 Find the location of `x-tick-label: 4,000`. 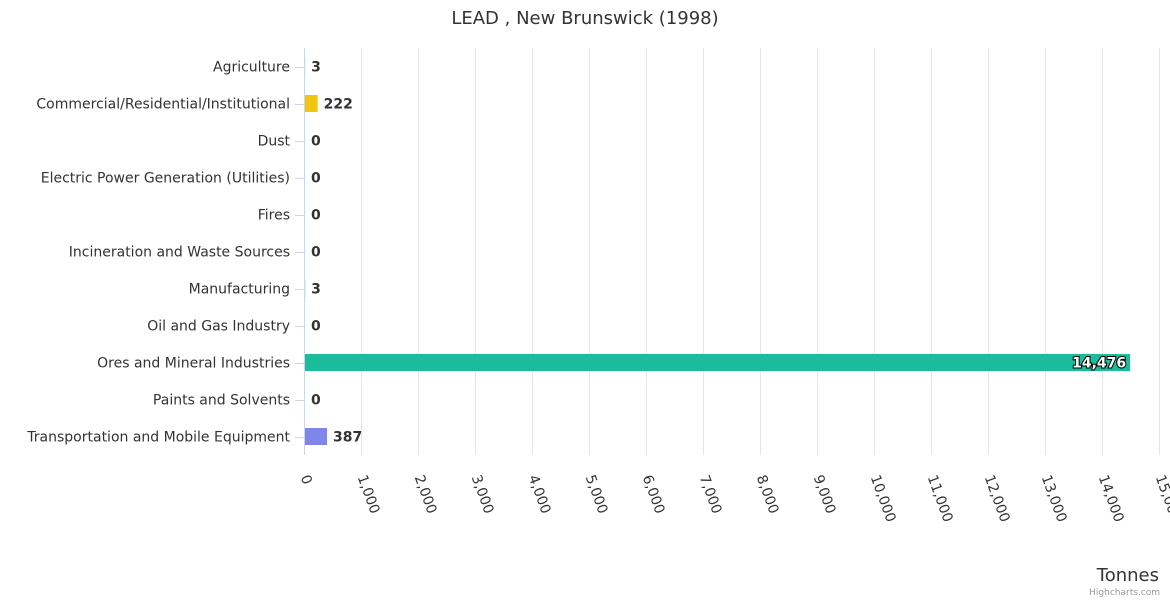

x-tick-label: 4,000 is located at coordinates (539, 494).